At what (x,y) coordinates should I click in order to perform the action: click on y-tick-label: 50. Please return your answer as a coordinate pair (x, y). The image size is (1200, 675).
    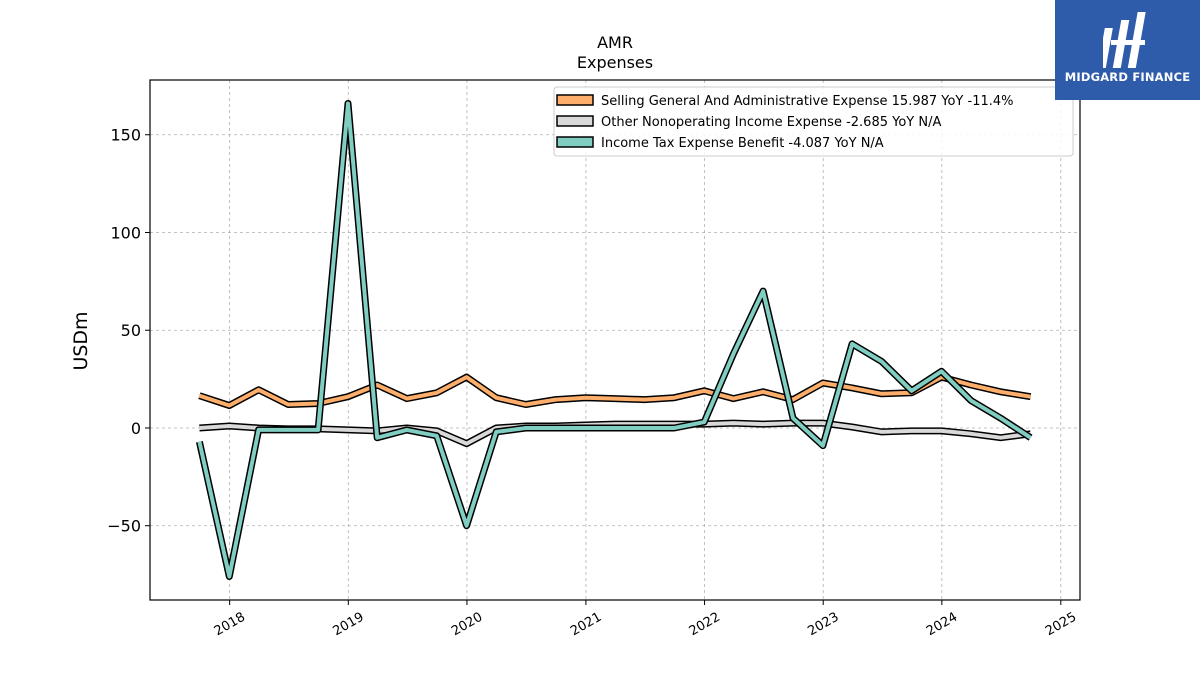
    Looking at the image, I should click on (131, 330).